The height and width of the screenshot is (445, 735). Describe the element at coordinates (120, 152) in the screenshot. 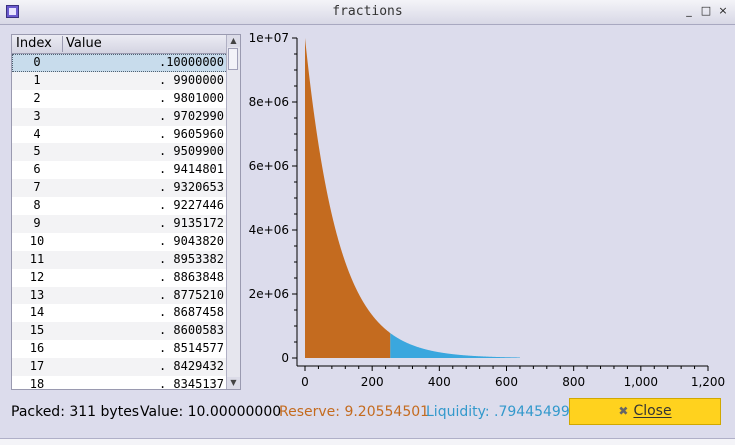

I see `table-row: 5 . 9509900` at that location.